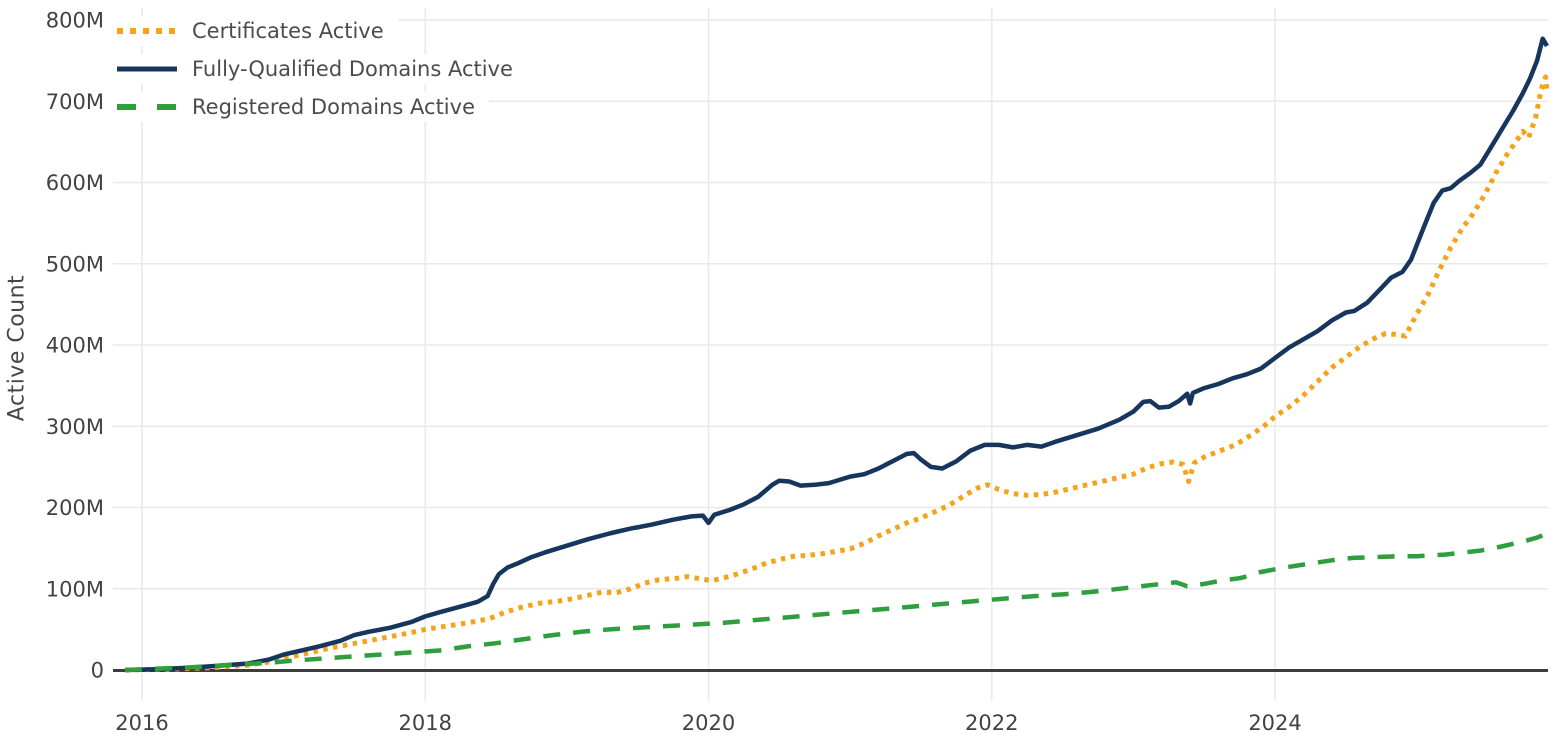 The width and height of the screenshot is (1565, 748). I want to click on solid-line-swatch-icon, so click(147, 69).